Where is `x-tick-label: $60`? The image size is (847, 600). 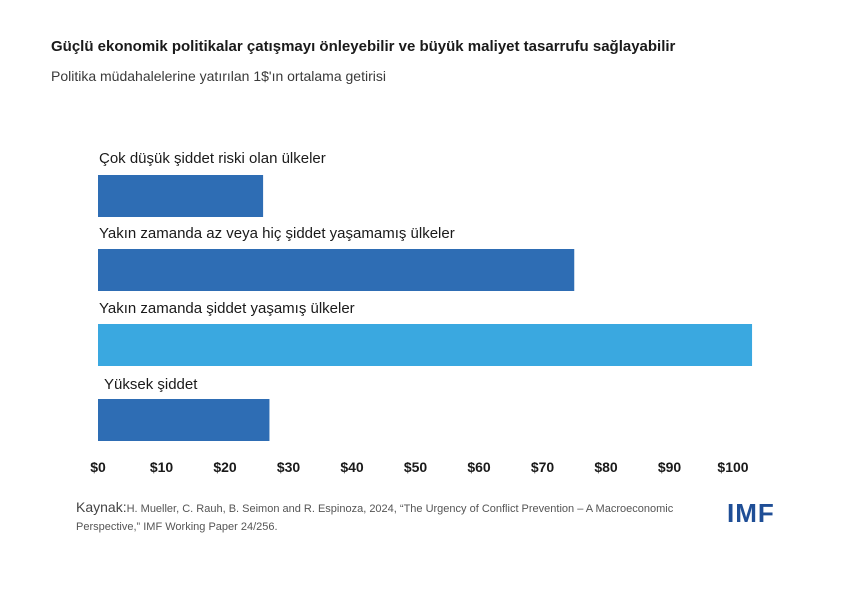 x-tick-label: $60 is located at coordinates (479, 467).